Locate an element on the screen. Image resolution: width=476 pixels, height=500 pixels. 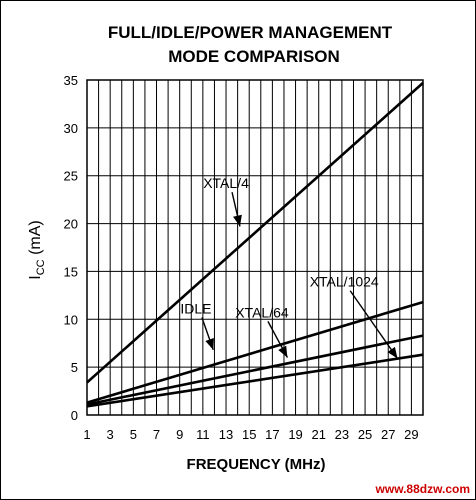
x-tick-label: 21 is located at coordinates (318, 434).